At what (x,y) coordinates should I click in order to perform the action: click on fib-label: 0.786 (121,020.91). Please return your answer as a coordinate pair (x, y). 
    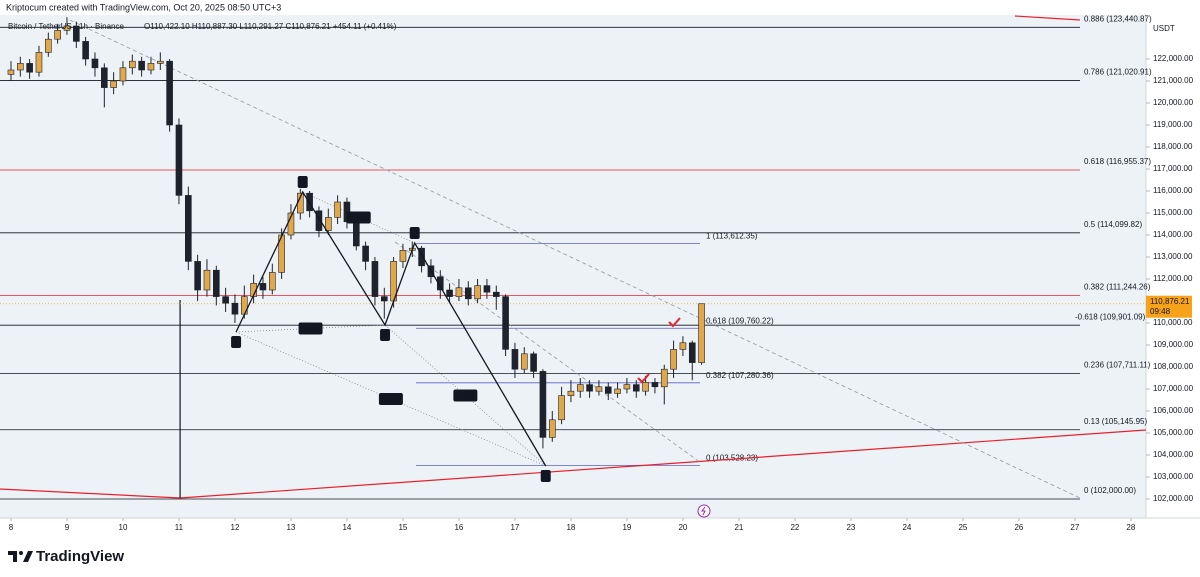
    Looking at the image, I should click on (1118, 72).